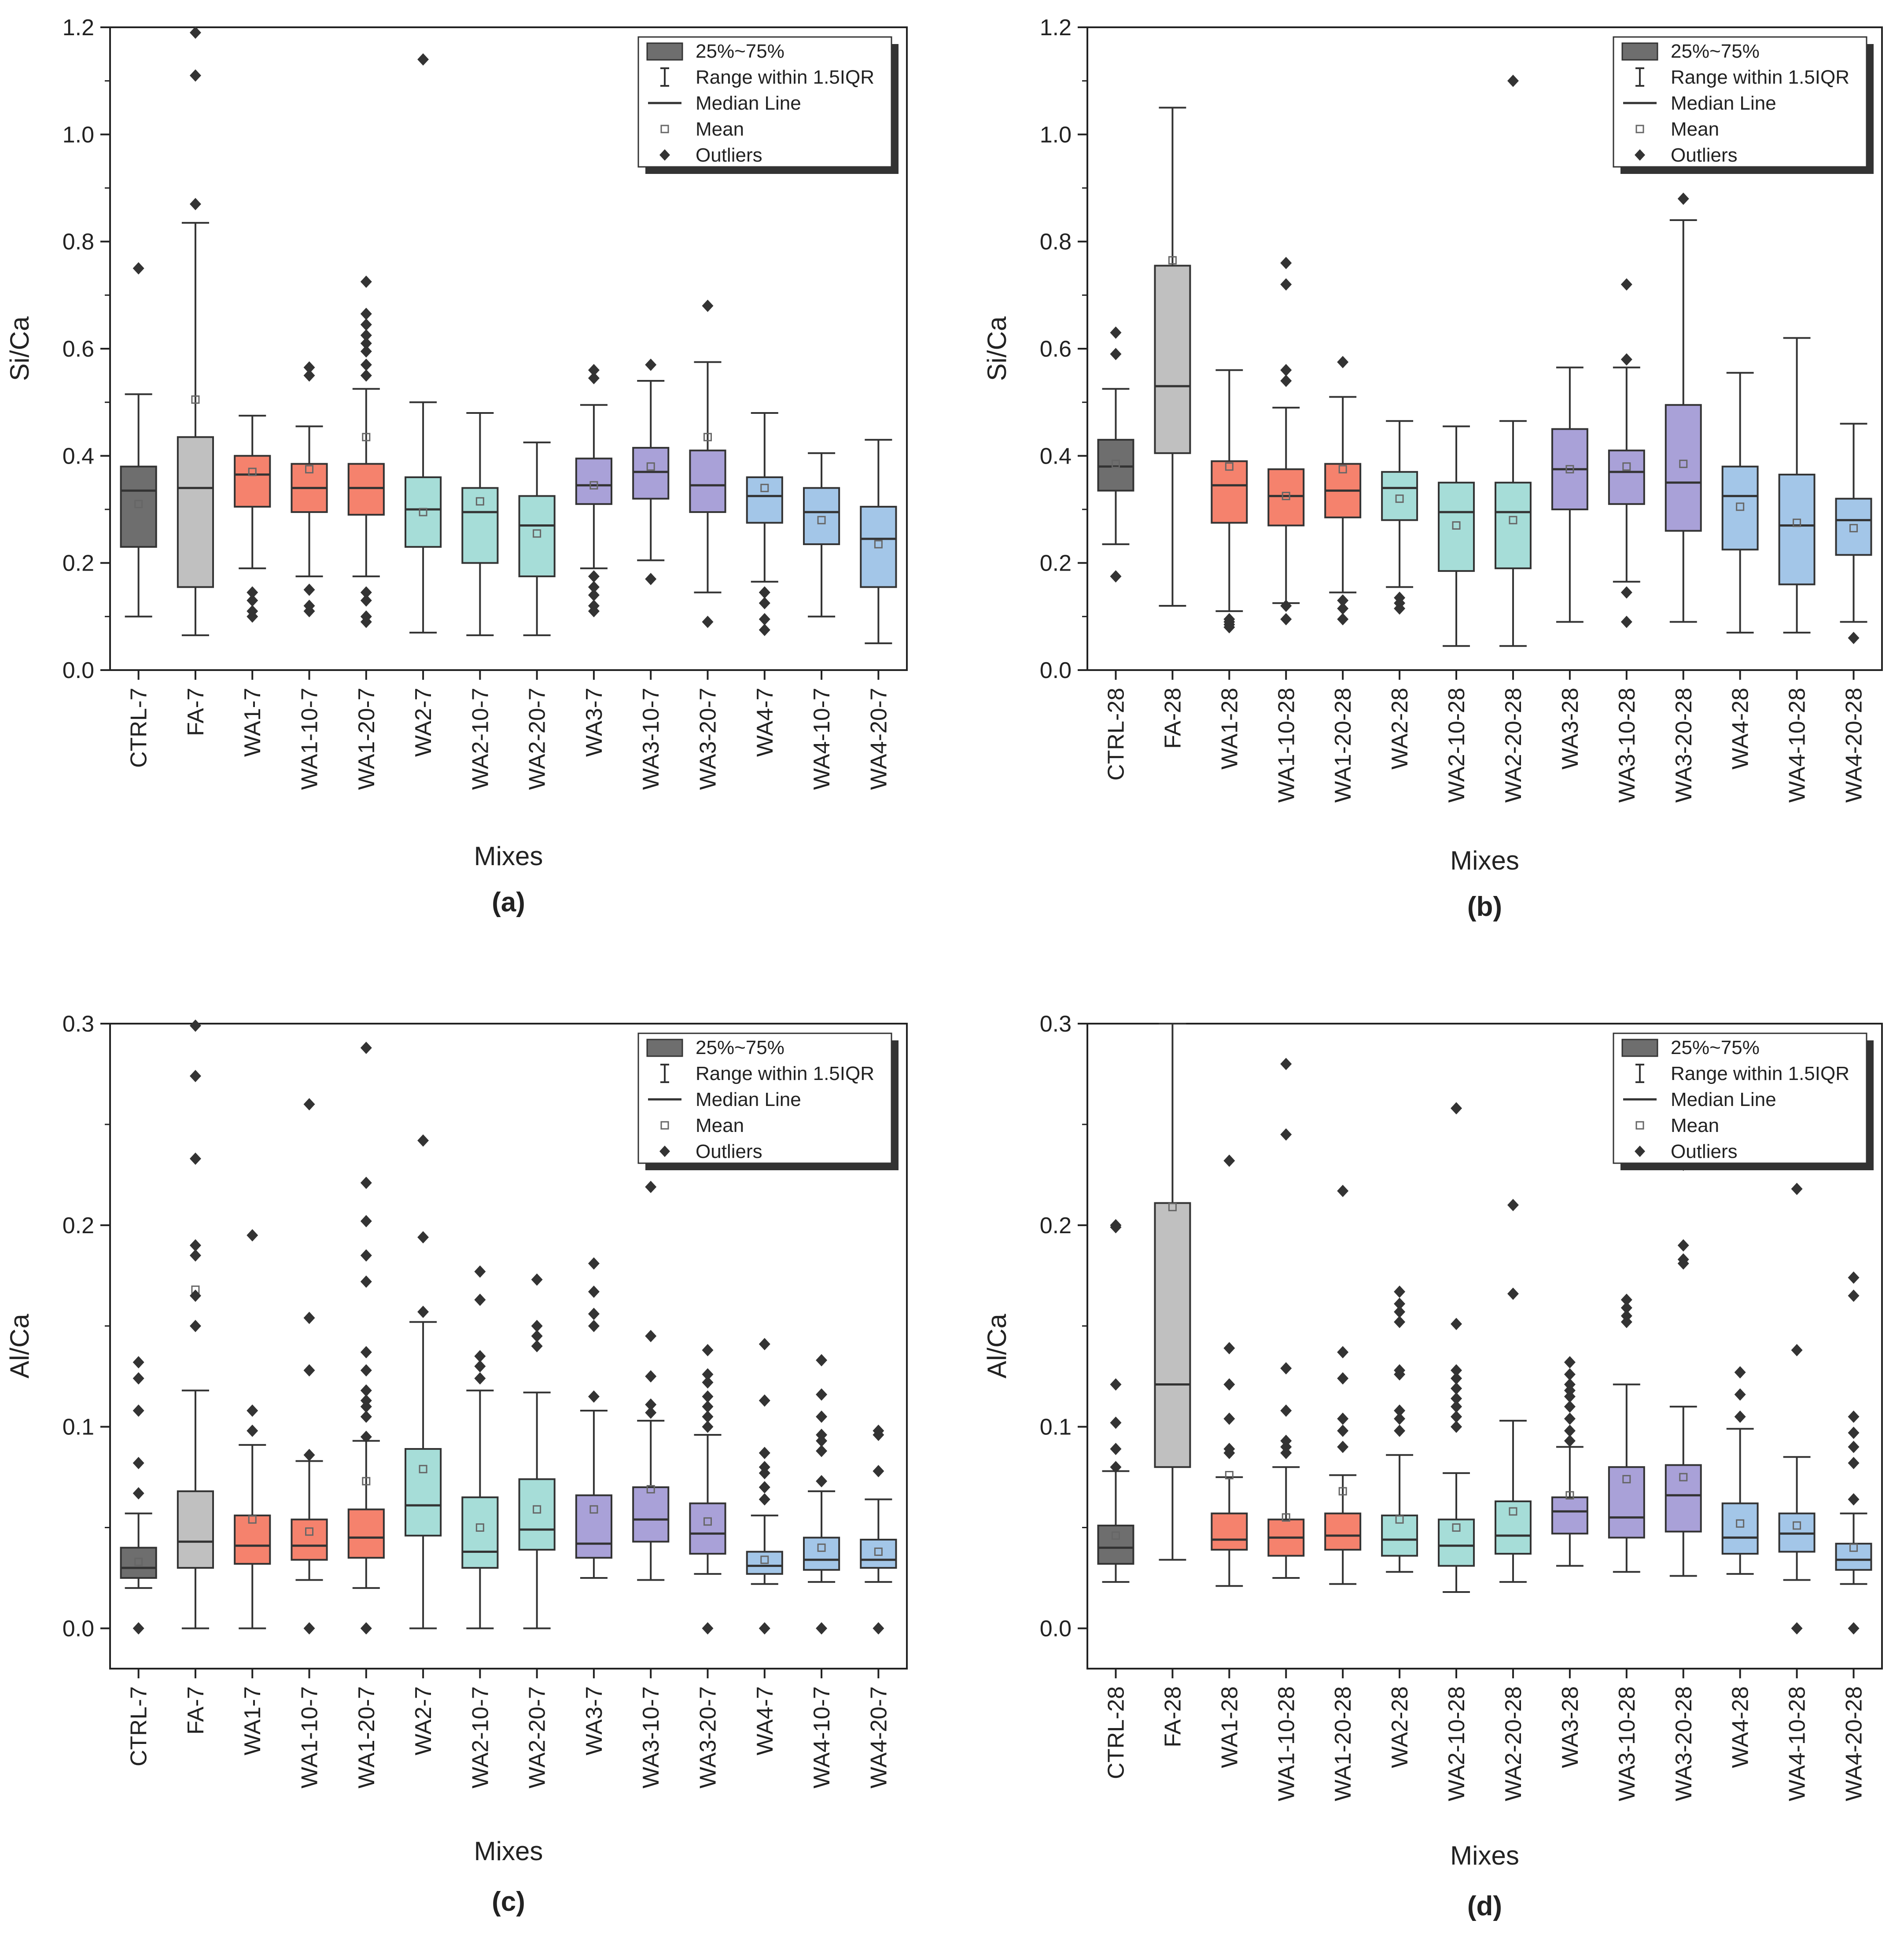  Describe the element at coordinates (1740, 1727) in the screenshot. I see `x-tick-label: WA4-28` at that location.